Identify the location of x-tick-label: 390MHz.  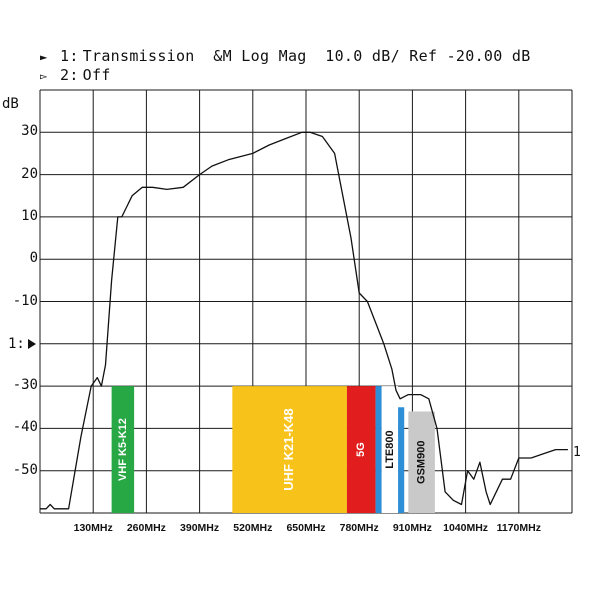
(200, 528).